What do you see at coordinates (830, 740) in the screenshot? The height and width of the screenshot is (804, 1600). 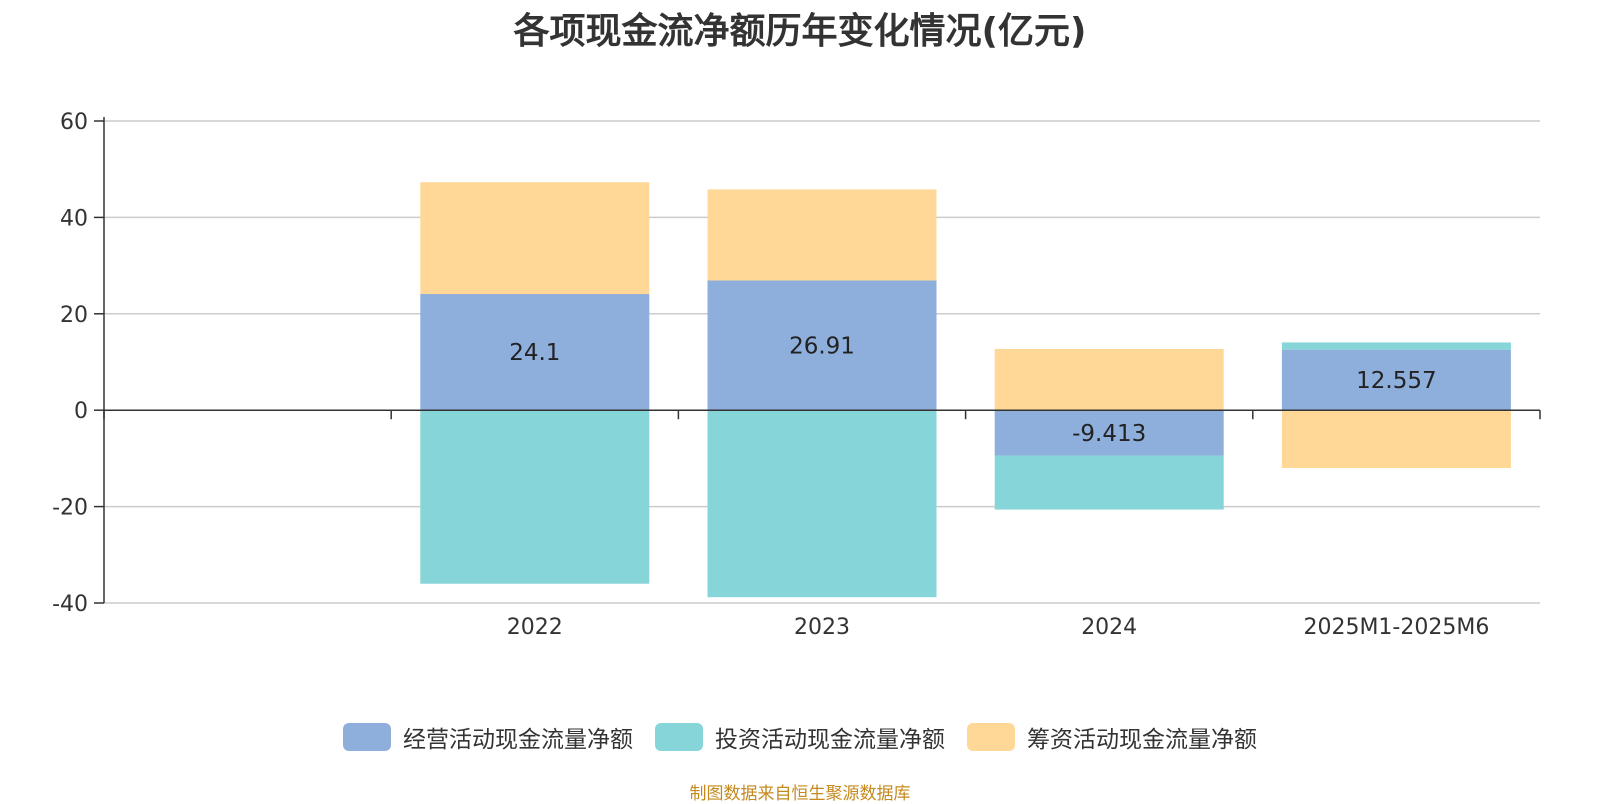 I see `legend-label-investing: 投资活动现金流量净额` at bounding box center [830, 740].